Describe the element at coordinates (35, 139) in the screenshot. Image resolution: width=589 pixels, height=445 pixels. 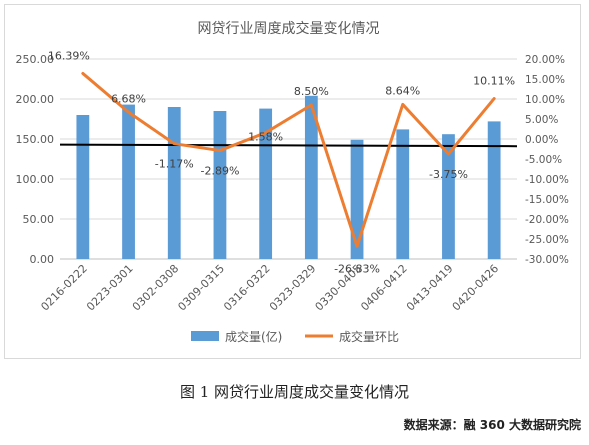
I see `y-left-tick-label: 150.00` at that location.